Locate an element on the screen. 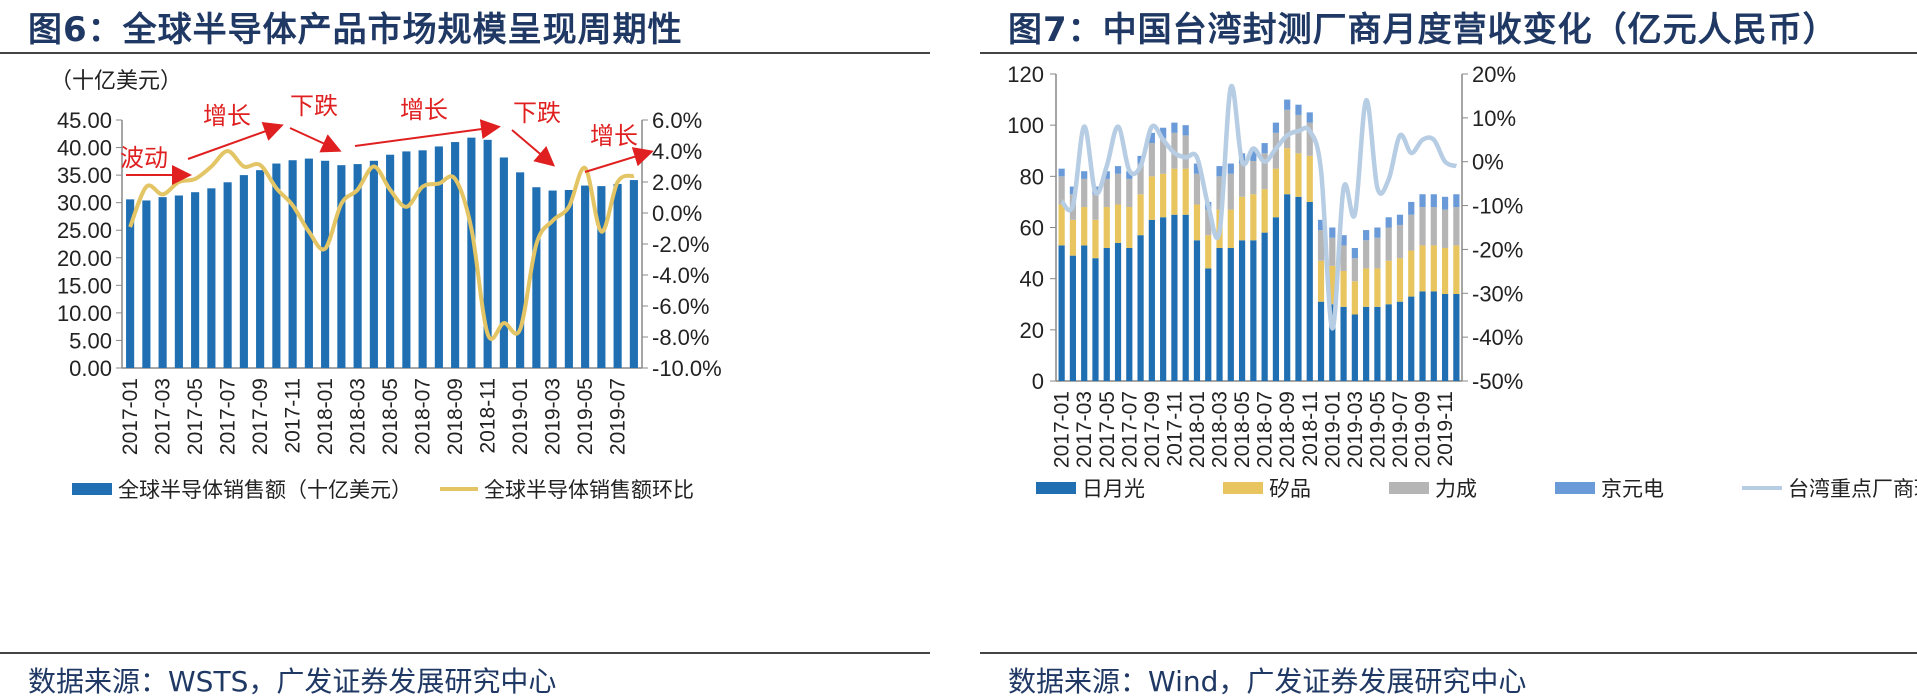 This screenshot has width=1917, height=700. left-x-tick-label: 2017-09 is located at coordinates (260, 416).